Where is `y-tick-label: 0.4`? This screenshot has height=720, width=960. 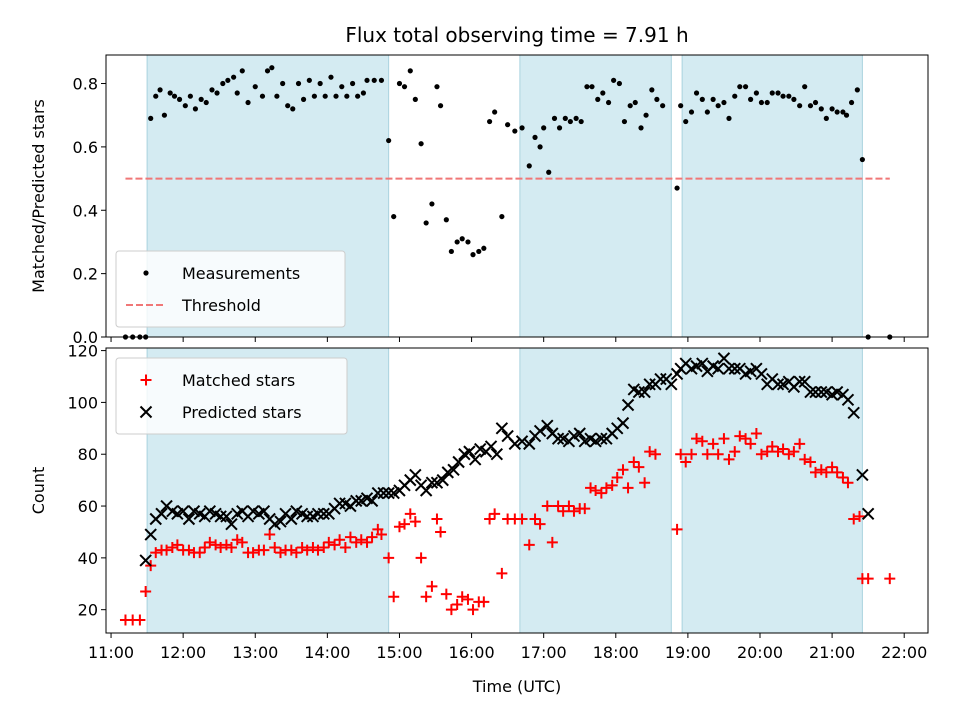 y-tick-label: 0.4 is located at coordinates (85, 210).